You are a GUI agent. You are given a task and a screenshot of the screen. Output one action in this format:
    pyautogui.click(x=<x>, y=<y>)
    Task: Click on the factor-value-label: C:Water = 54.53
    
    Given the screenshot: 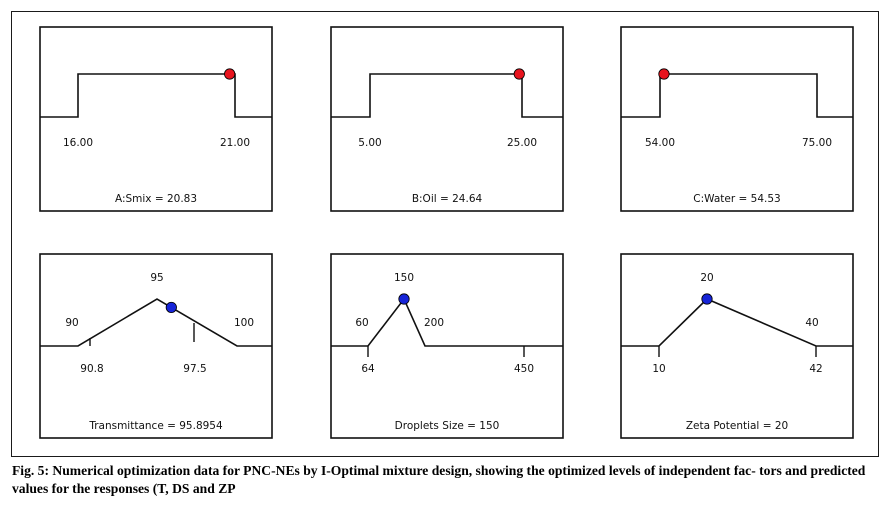 What is the action you would take?
    pyautogui.click(x=736, y=199)
    